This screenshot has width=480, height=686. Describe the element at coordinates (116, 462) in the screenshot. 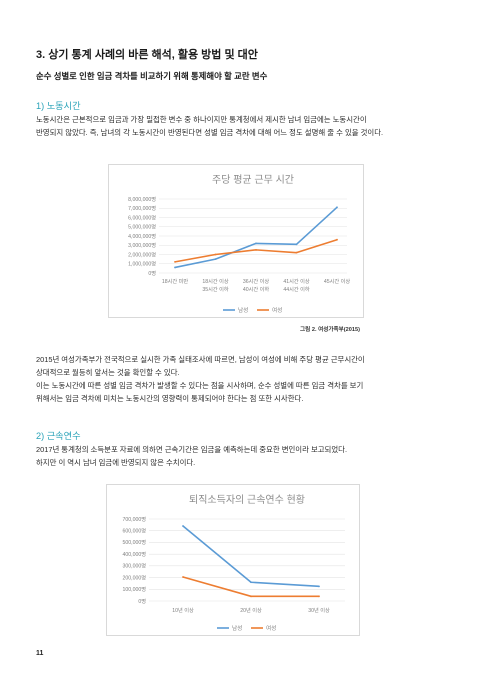

I see `text-line: 하지만 이 역시 남녀 임금에 반영되지 않은 수치이다.` at that location.